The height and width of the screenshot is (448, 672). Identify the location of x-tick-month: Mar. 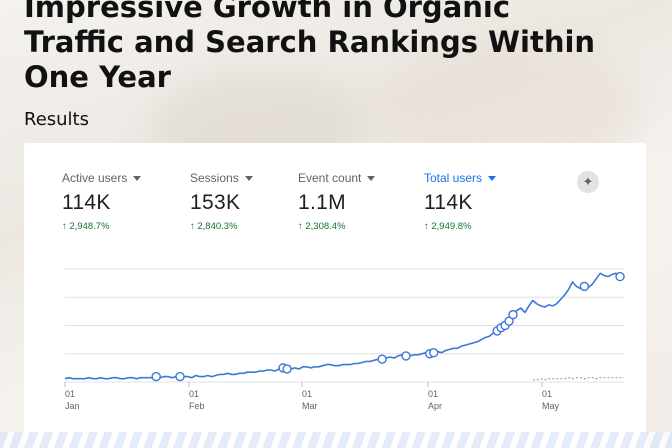
(310, 406).